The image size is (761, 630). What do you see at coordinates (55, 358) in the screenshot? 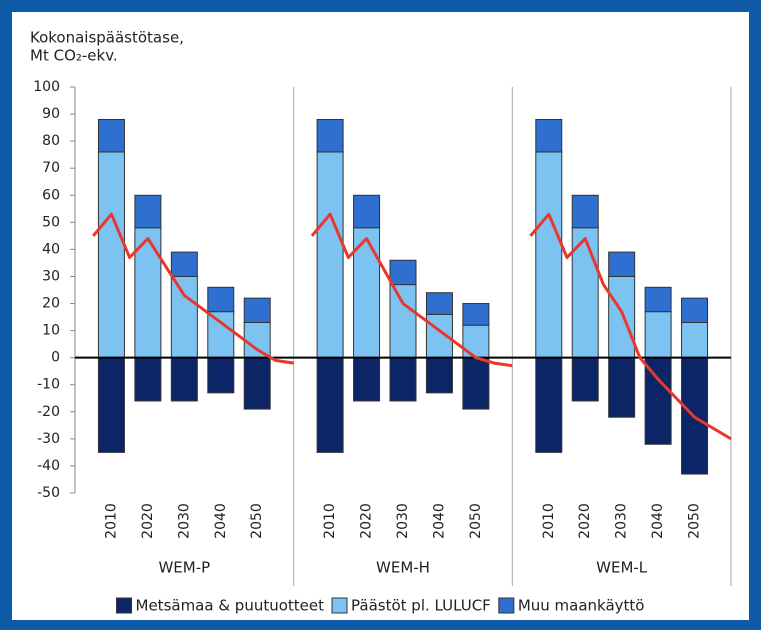
I see `y-tick-label: 0` at bounding box center [55, 358].